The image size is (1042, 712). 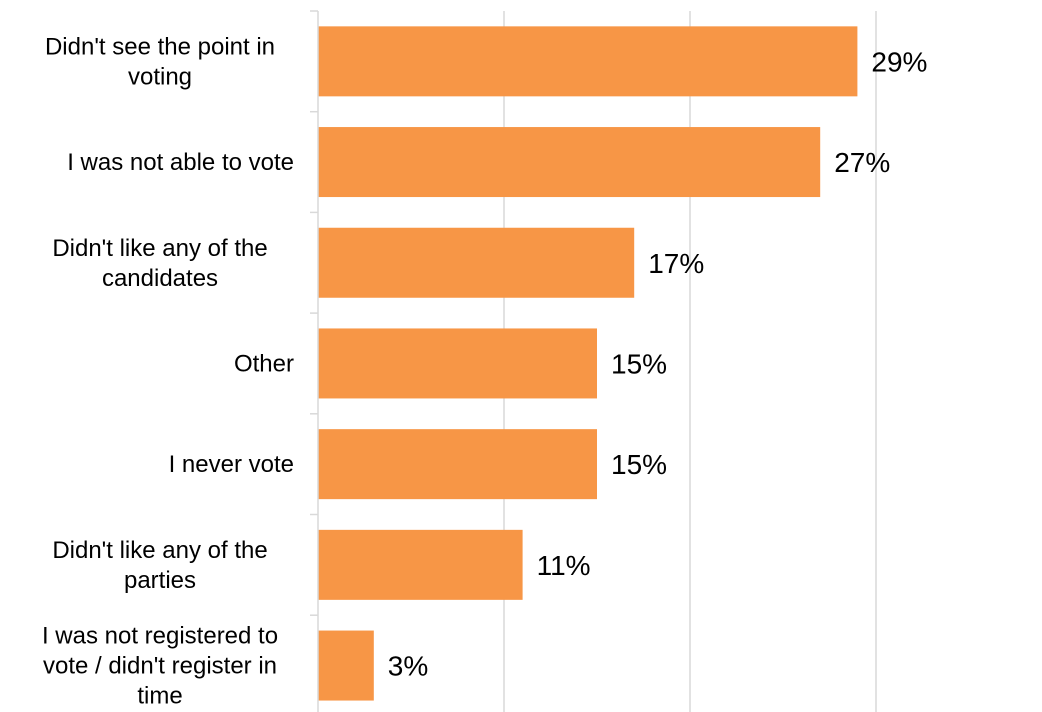 I want to click on category-label-3: Other, so click(x=264, y=363).